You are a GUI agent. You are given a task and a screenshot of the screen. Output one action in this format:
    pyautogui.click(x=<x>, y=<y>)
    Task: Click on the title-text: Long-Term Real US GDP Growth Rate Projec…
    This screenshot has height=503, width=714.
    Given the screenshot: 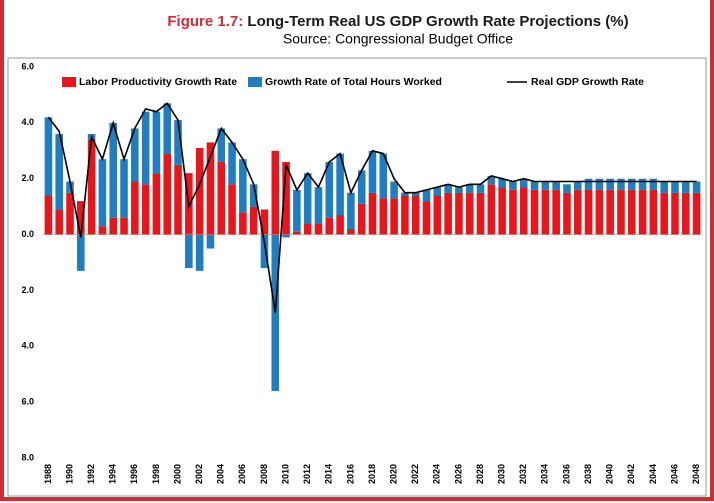 What is the action you would take?
    pyautogui.click(x=437, y=21)
    